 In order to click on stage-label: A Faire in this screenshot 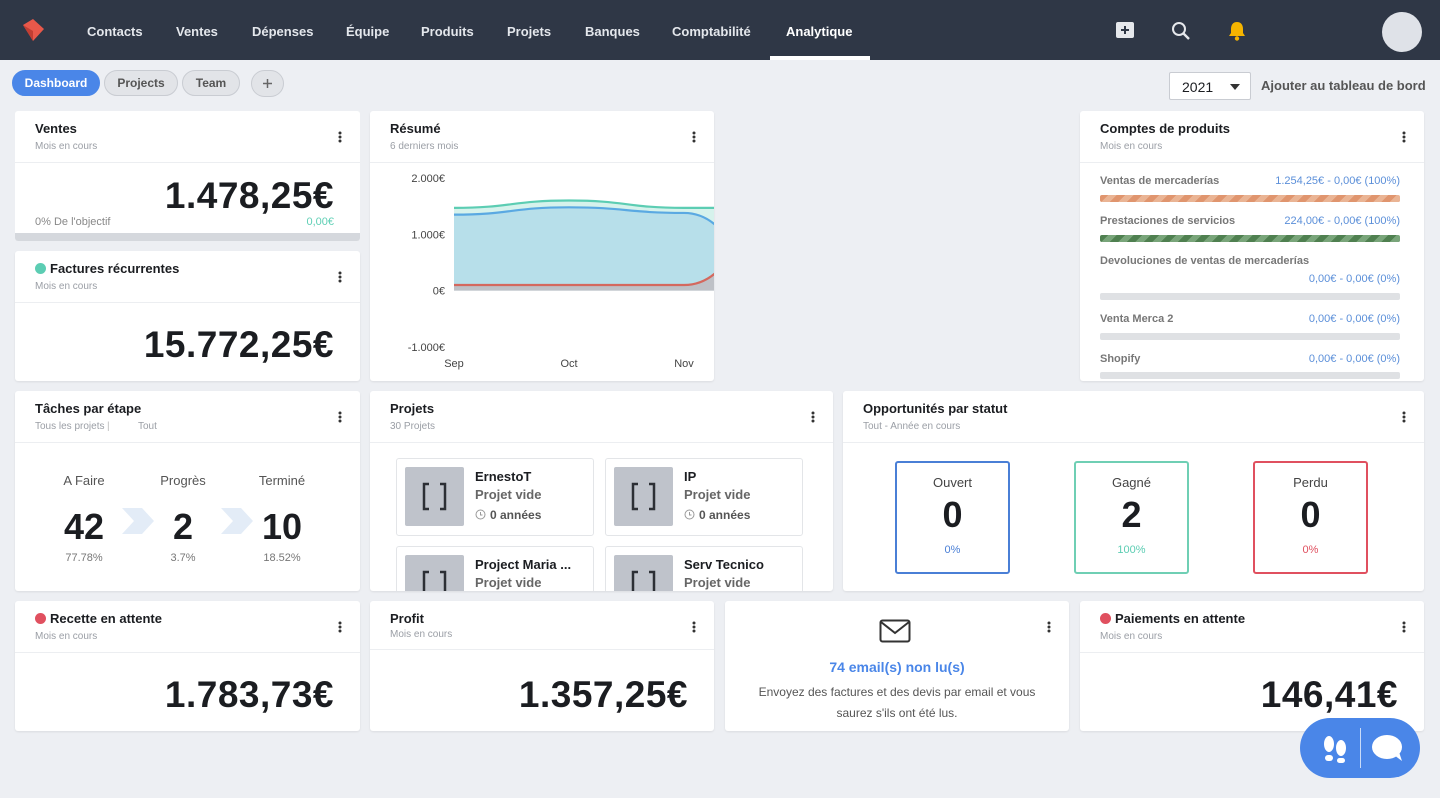, I will do `click(84, 480)`.